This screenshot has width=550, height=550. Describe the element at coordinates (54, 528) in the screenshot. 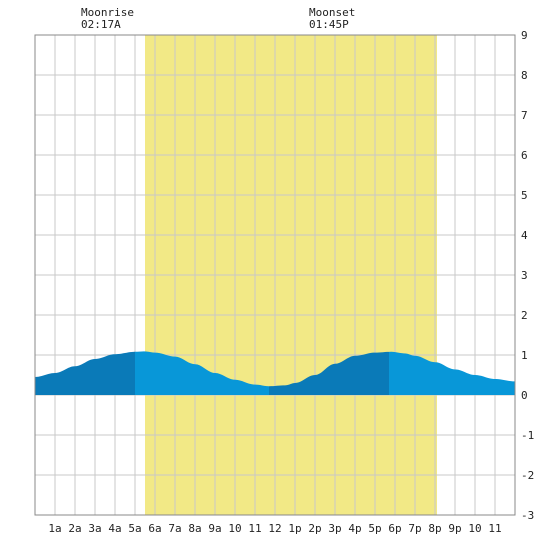

I see `x-tick-label: 1a` at that location.